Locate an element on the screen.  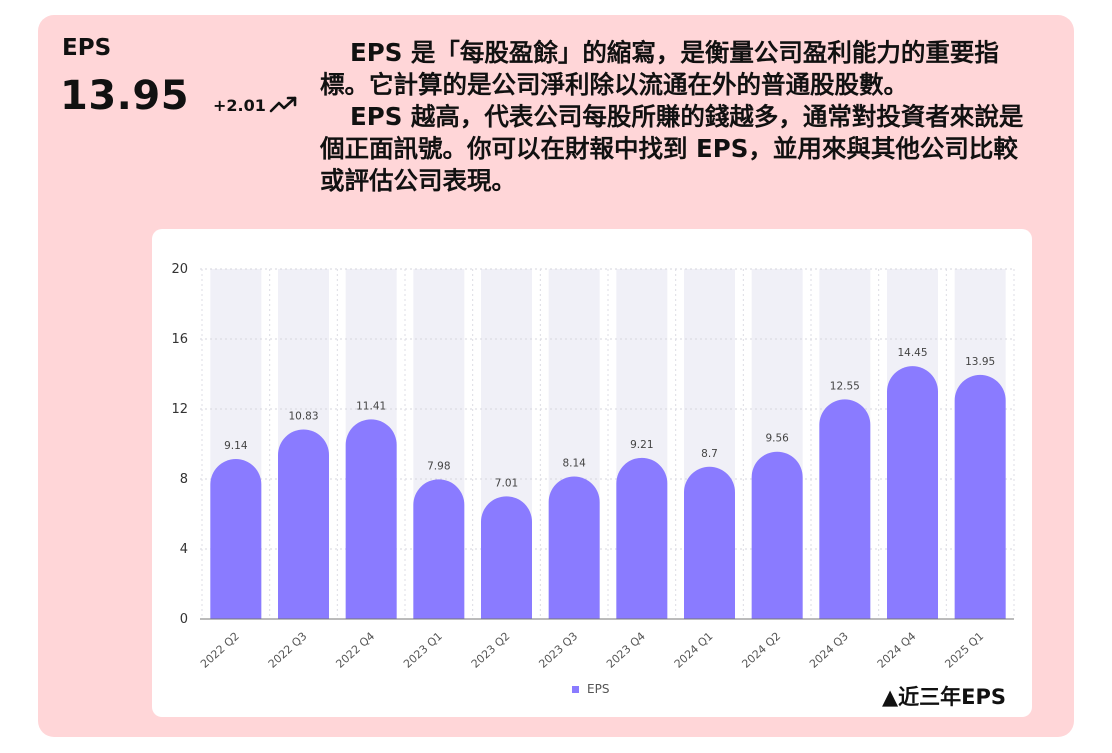
bar-value-label: 9.56 is located at coordinates (777, 439).